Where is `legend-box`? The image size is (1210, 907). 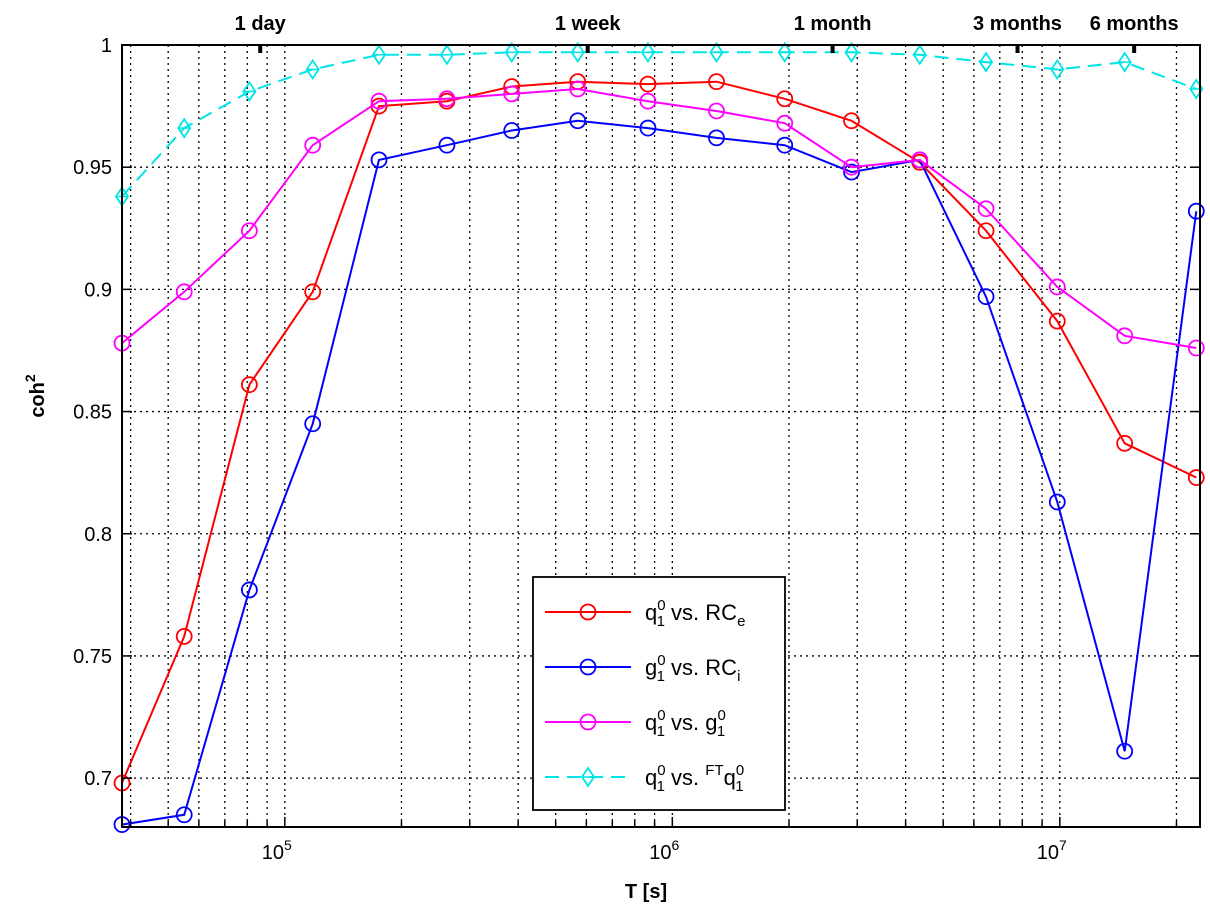 legend-box is located at coordinates (659, 693).